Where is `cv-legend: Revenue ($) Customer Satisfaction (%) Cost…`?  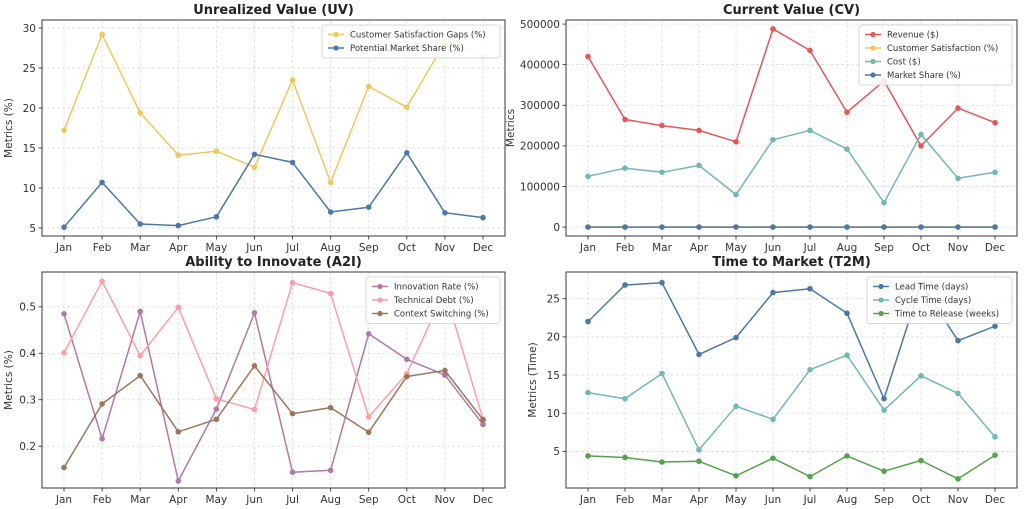
cv-legend: Revenue ($) Customer Satisfaction (%) Cost… is located at coordinates (935, 55).